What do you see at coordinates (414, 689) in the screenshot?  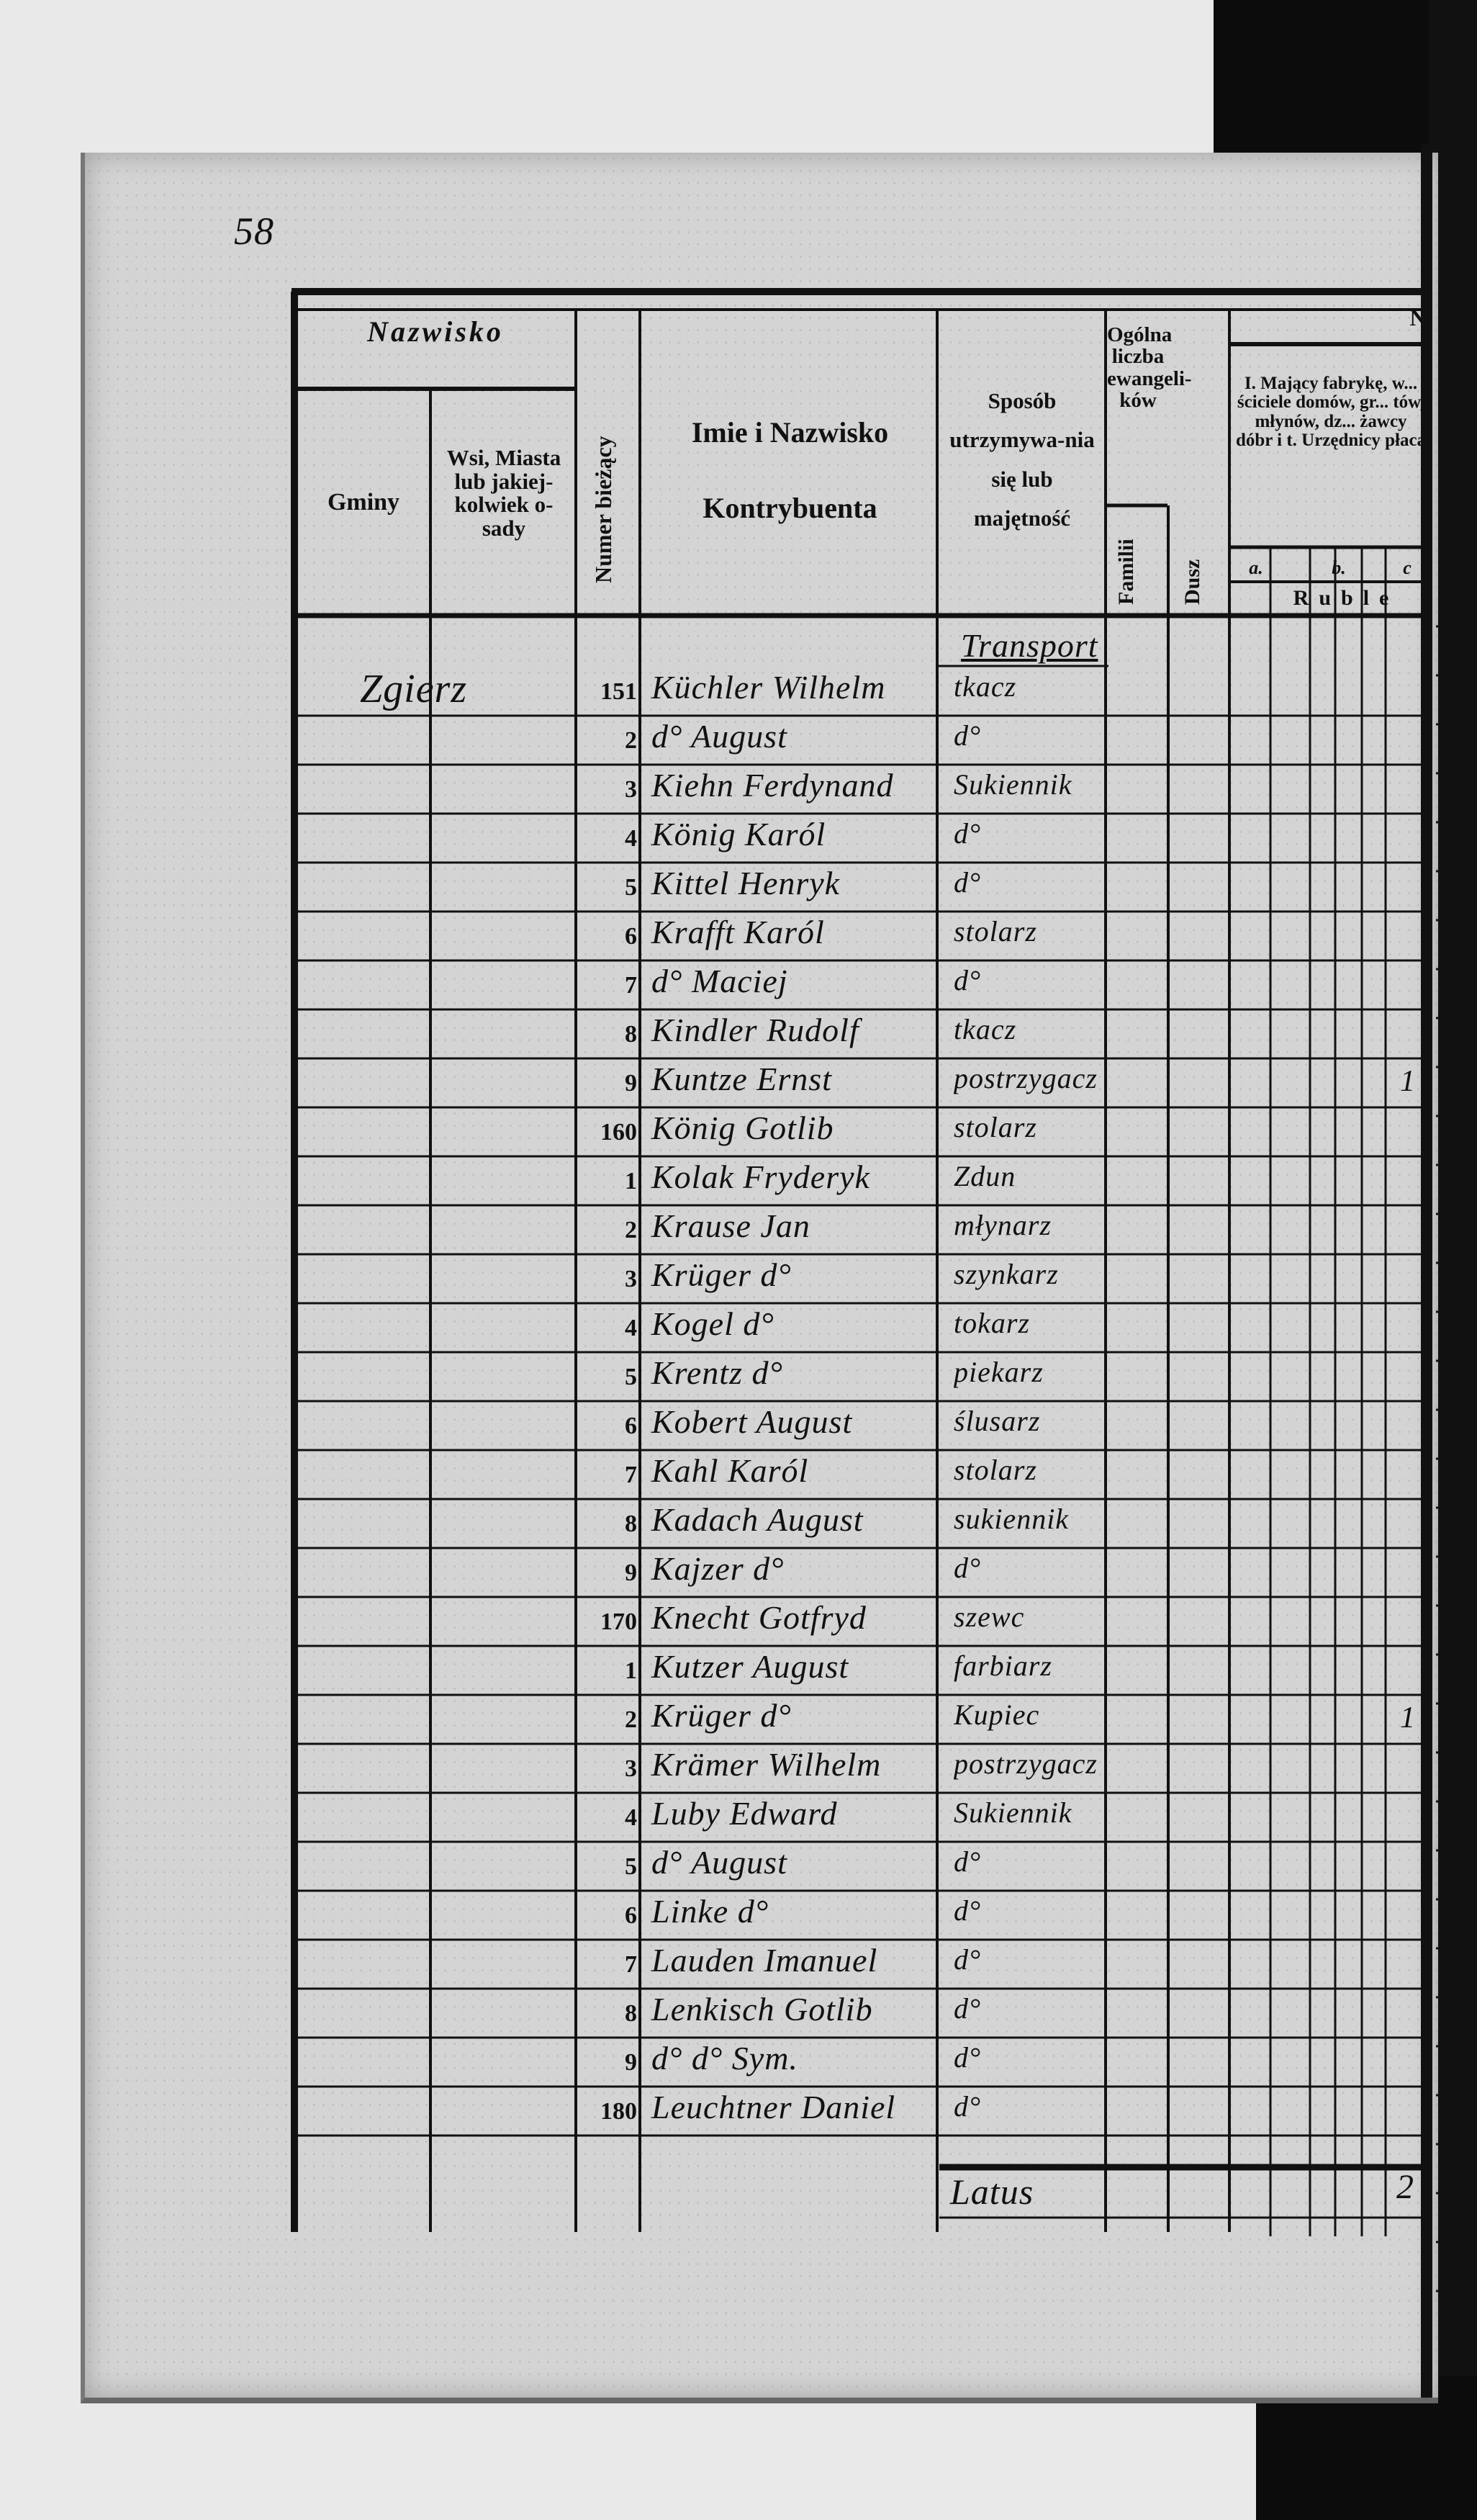 I see `gmina-name: Zgierz` at bounding box center [414, 689].